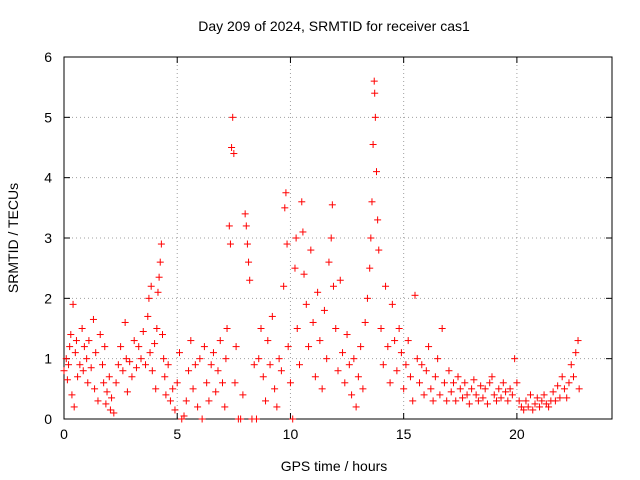 Image resolution: width=640 pixels, height=480 pixels. What do you see at coordinates (13, 238) in the screenshot?
I see `y-axis-label: SRMTID / TECUs` at bounding box center [13, 238].